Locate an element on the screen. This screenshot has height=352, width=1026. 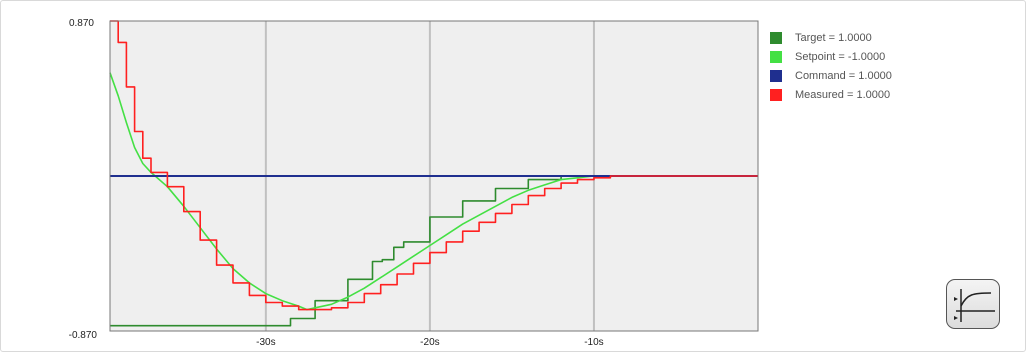
x-tick-labels: -30s -20s -10s is located at coordinates (430, 342).